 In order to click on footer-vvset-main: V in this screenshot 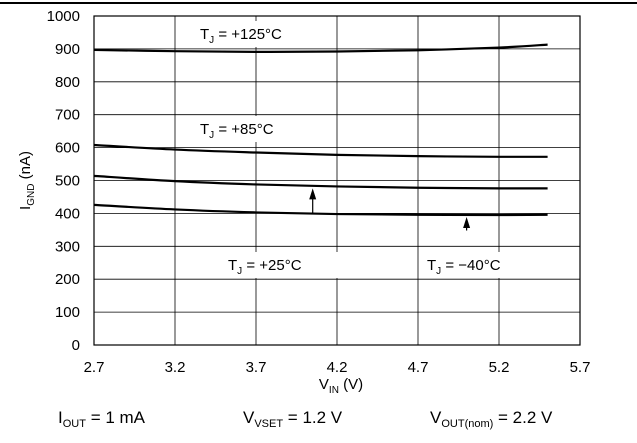, I will do `click(249, 417)`.